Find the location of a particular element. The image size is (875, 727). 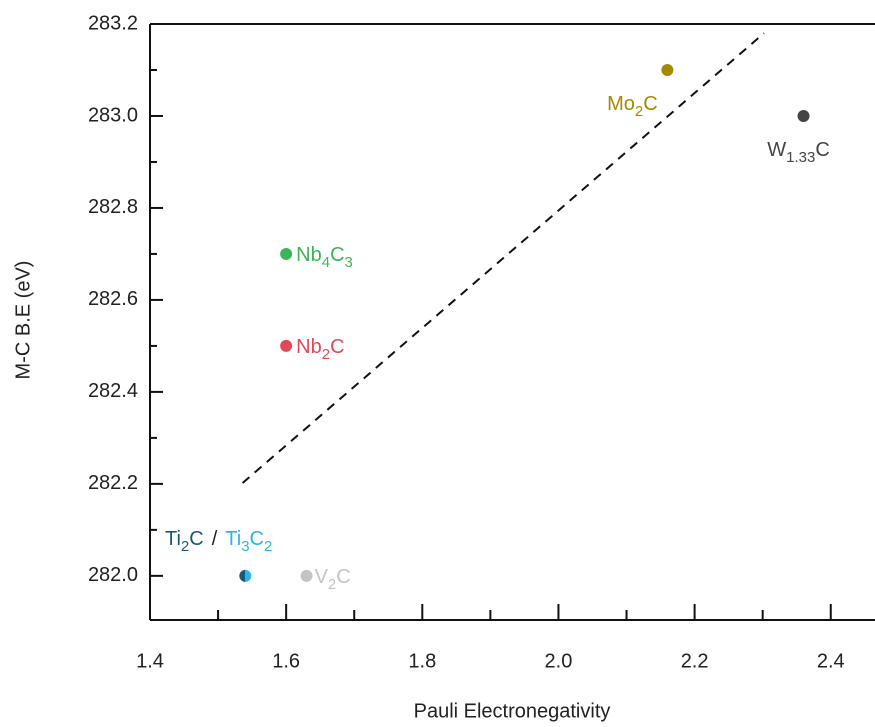

y-tick-label: 282.6 is located at coordinates (113, 299).